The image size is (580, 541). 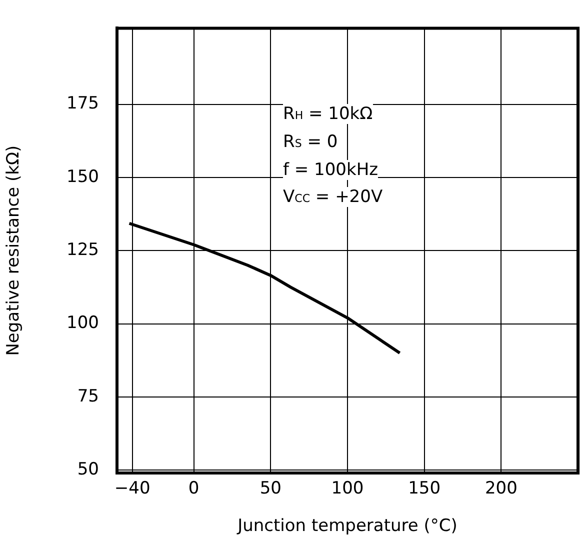 I want to click on annotation: f = 100kHz, so click(x=330, y=170).